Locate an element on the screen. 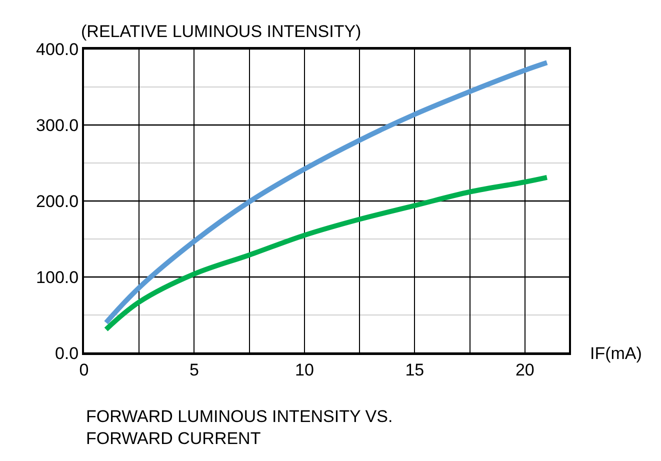 This screenshot has width=661, height=461. x-tick-label: 15 is located at coordinates (414, 370).